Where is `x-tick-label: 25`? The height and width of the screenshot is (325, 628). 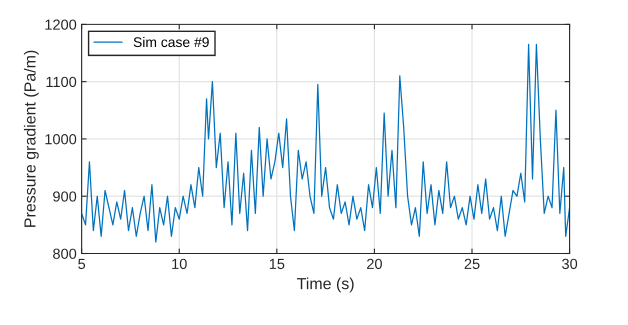
x-tick-label: 25 is located at coordinates (472, 264).